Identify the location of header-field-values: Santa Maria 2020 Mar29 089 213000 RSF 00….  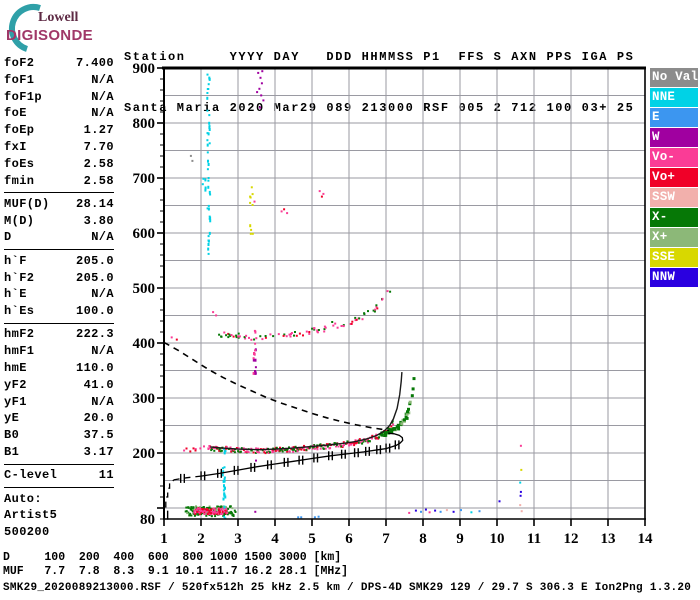
(379, 108).